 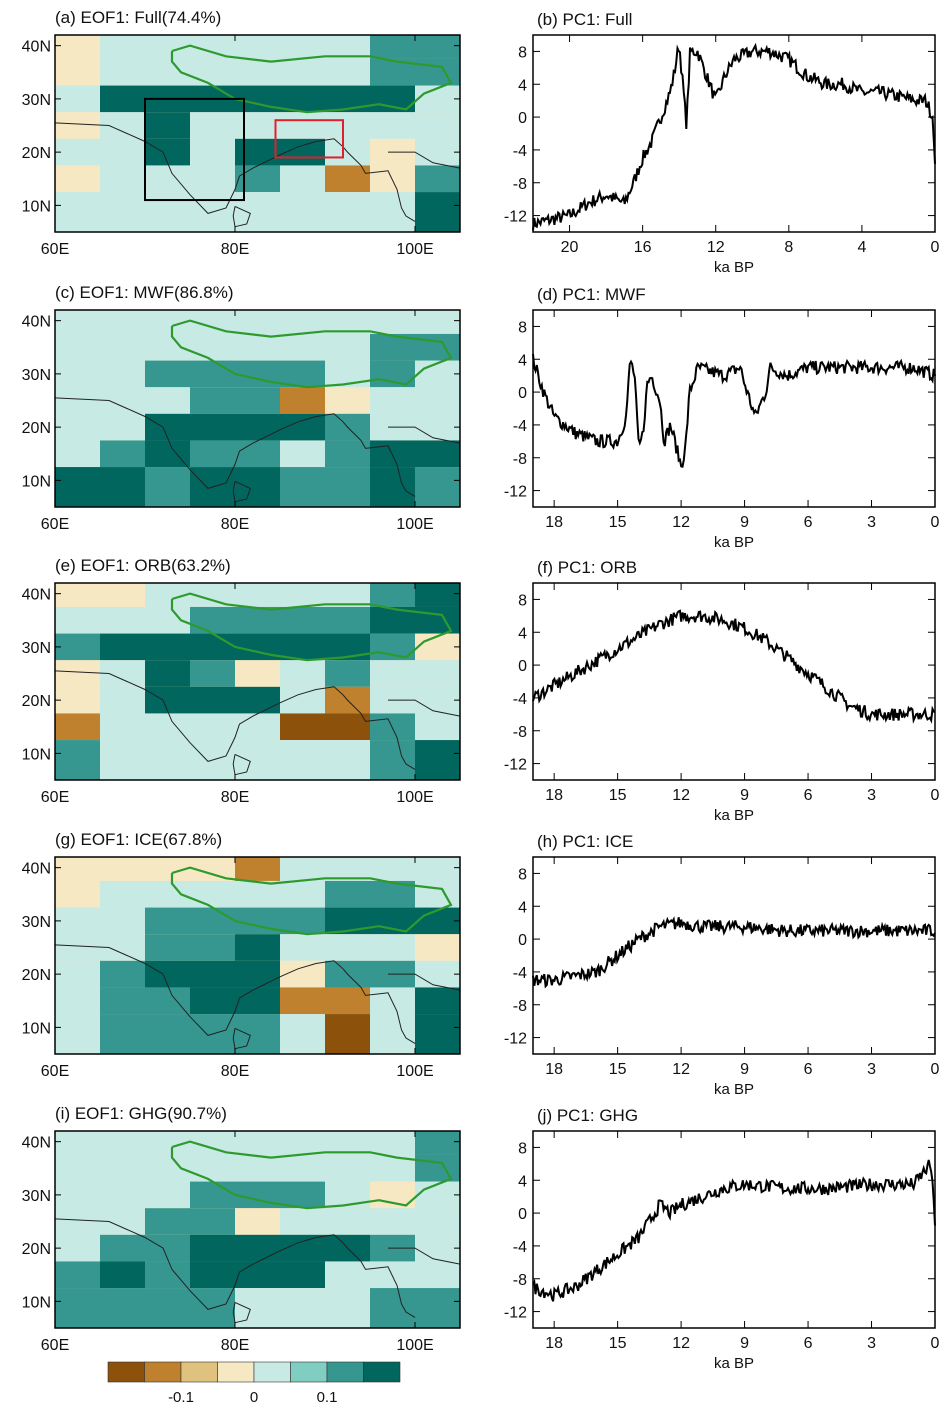 I want to click on panel-j-pc: (j) PC1: GHG 8 4 0 -4 -8 -12 18 15 12 9 6 3 0 ka BP, so click(x=722, y=1239).